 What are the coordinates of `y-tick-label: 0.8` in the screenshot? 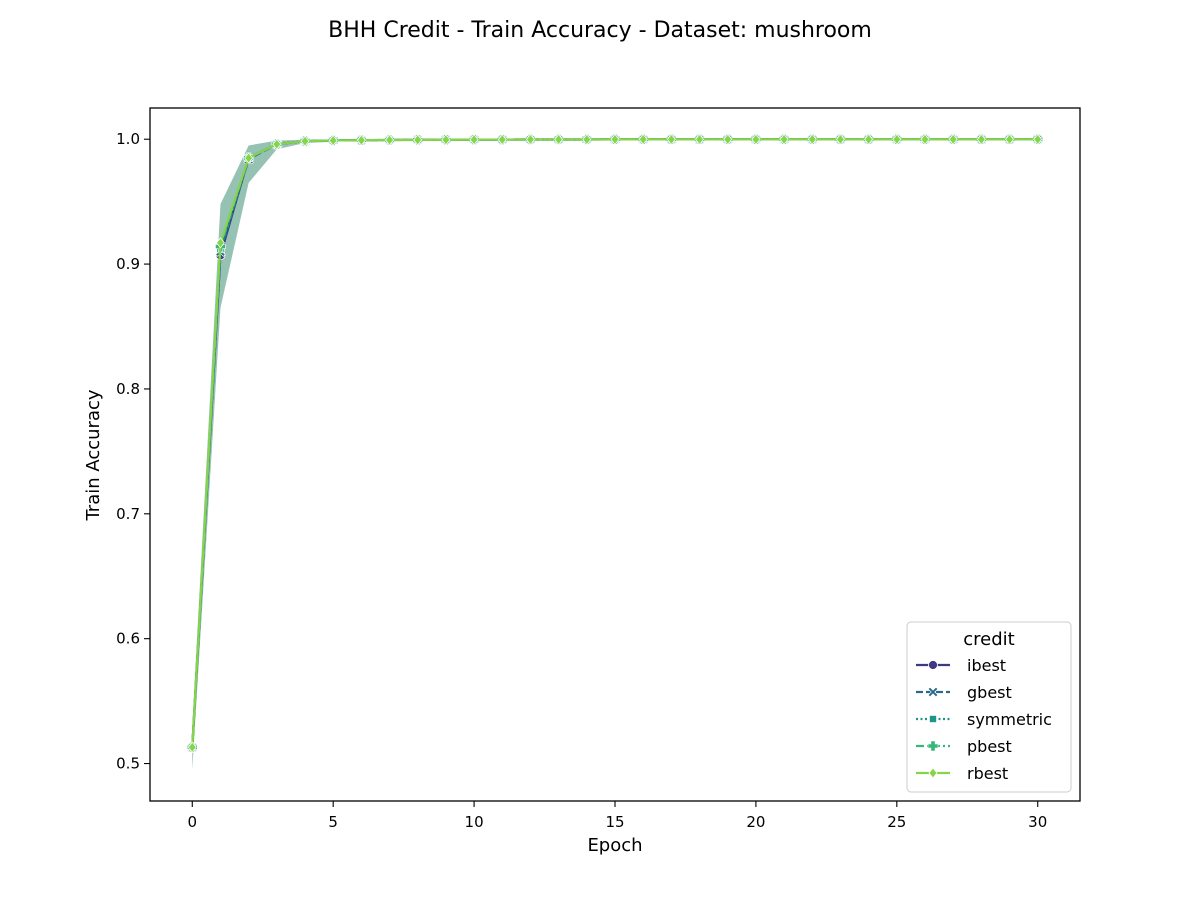 It's located at (128, 389).